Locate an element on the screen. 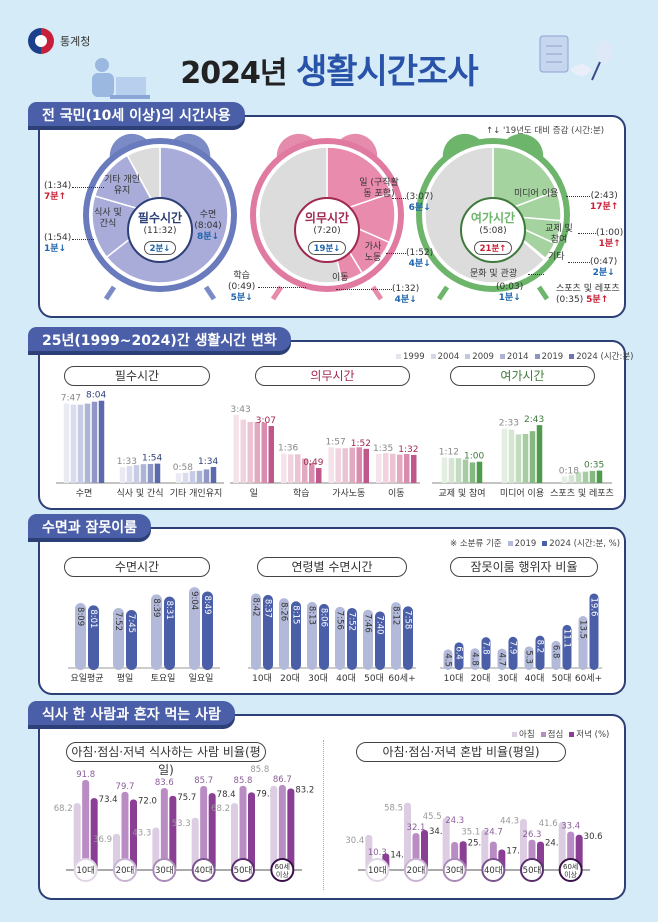 This screenshot has width=658, height=922. pill-essential: 필수시간 is located at coordinates (137, 376).